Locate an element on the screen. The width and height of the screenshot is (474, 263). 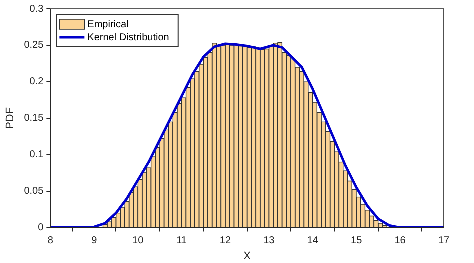
x-axis-title: X is located at coordinates (248, 256).